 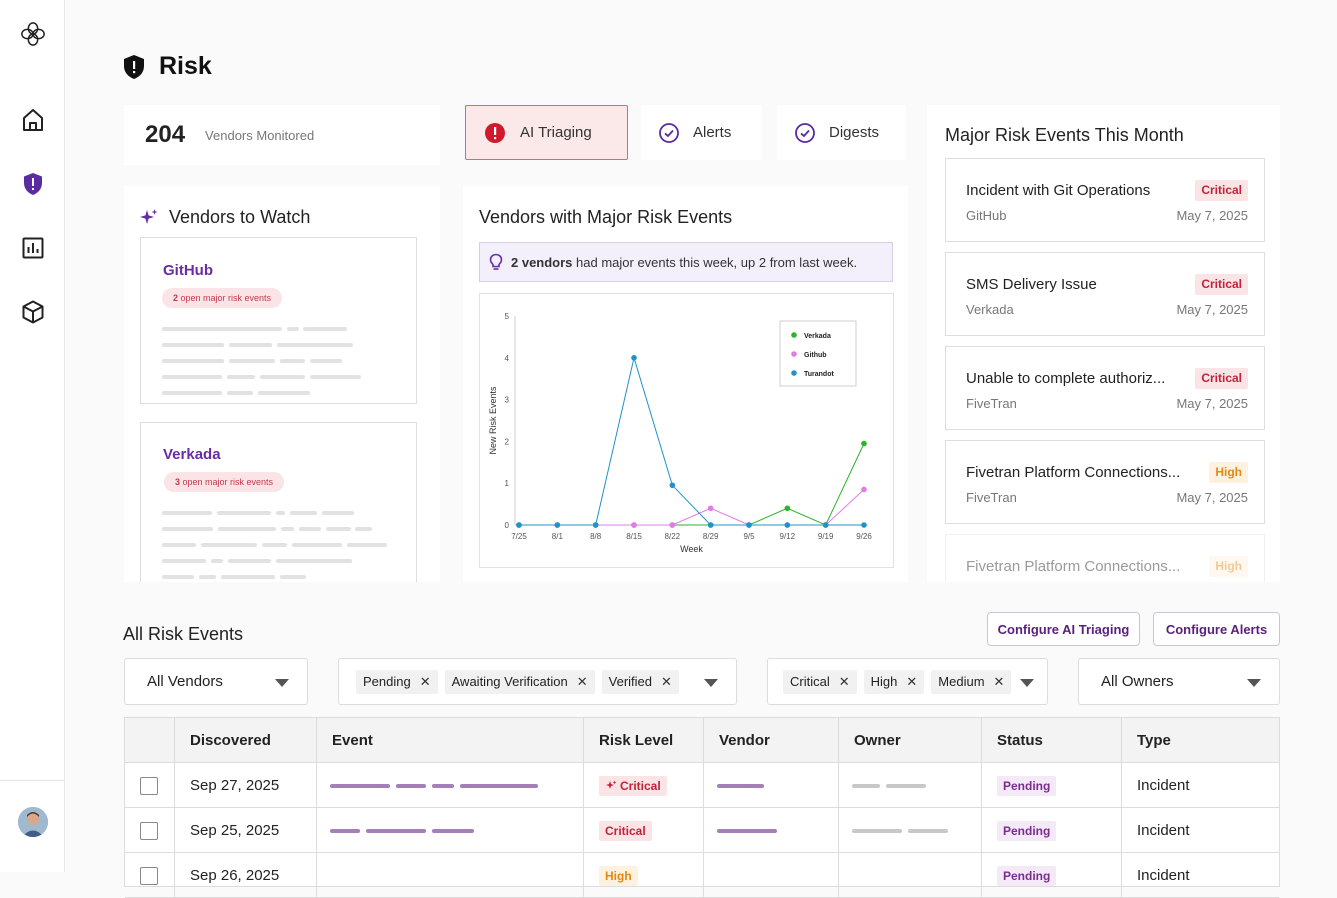 What do you see at coordinates (1063, 629) in the screenshot?
I see `configure-ai-triaging-button: Configure AI Triaging` at bounding box center [1063, 629].